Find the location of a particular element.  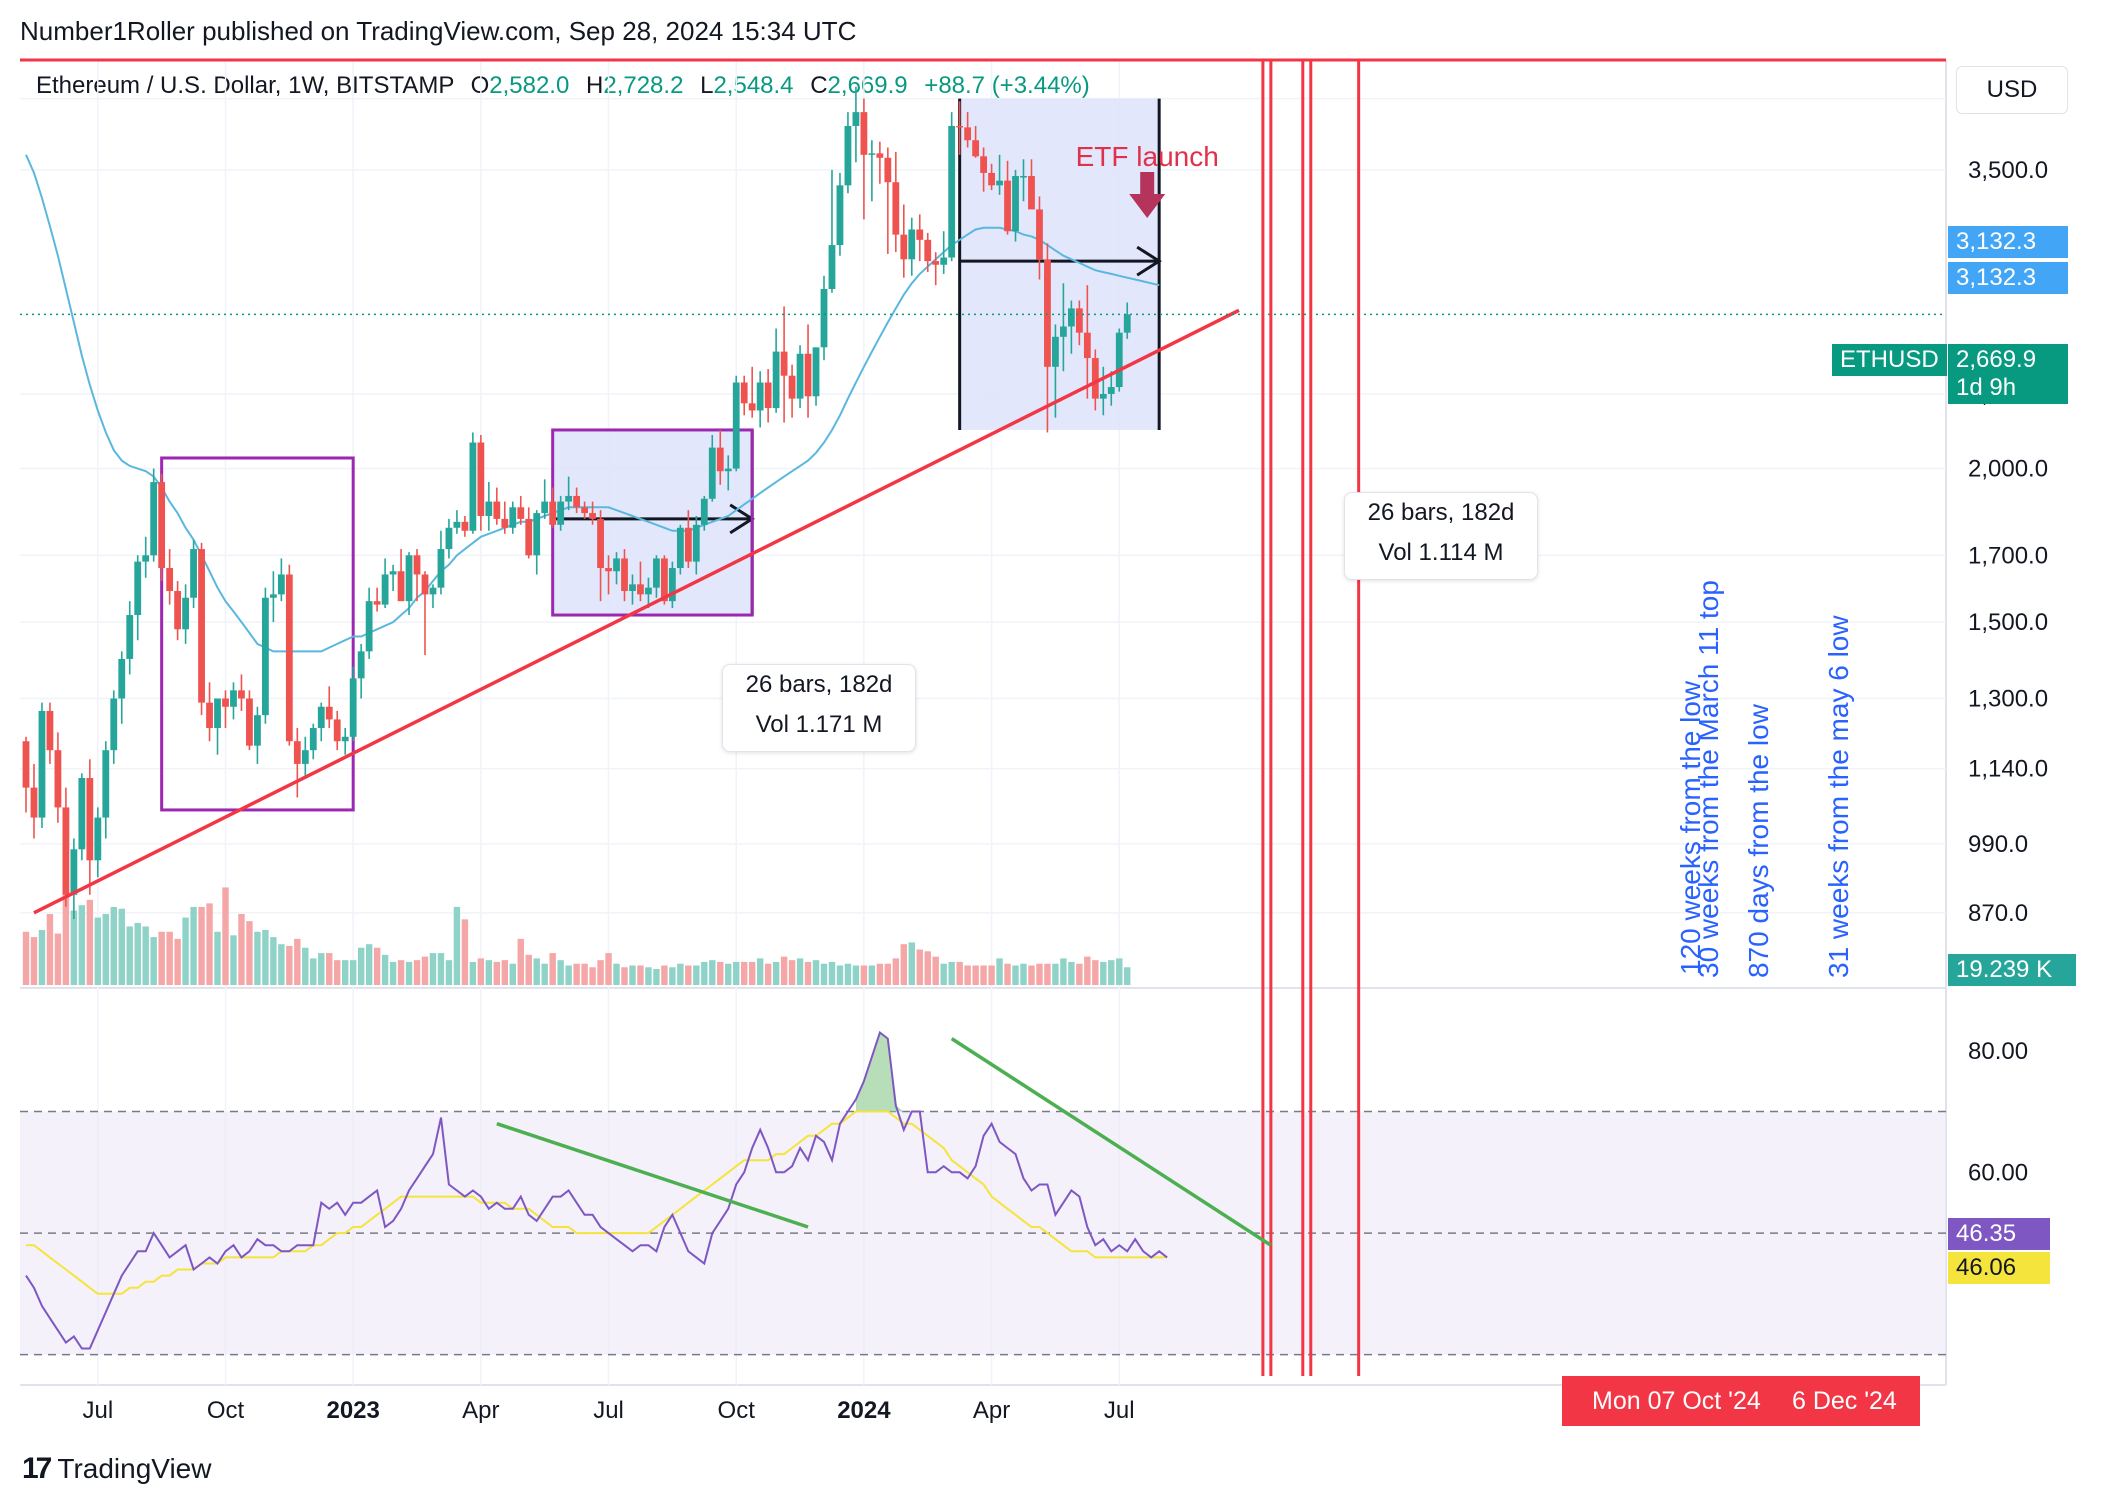

range-info-box-2: 26 bars, 182d Vol 1.114 M is located at coordinates (1441, 536).